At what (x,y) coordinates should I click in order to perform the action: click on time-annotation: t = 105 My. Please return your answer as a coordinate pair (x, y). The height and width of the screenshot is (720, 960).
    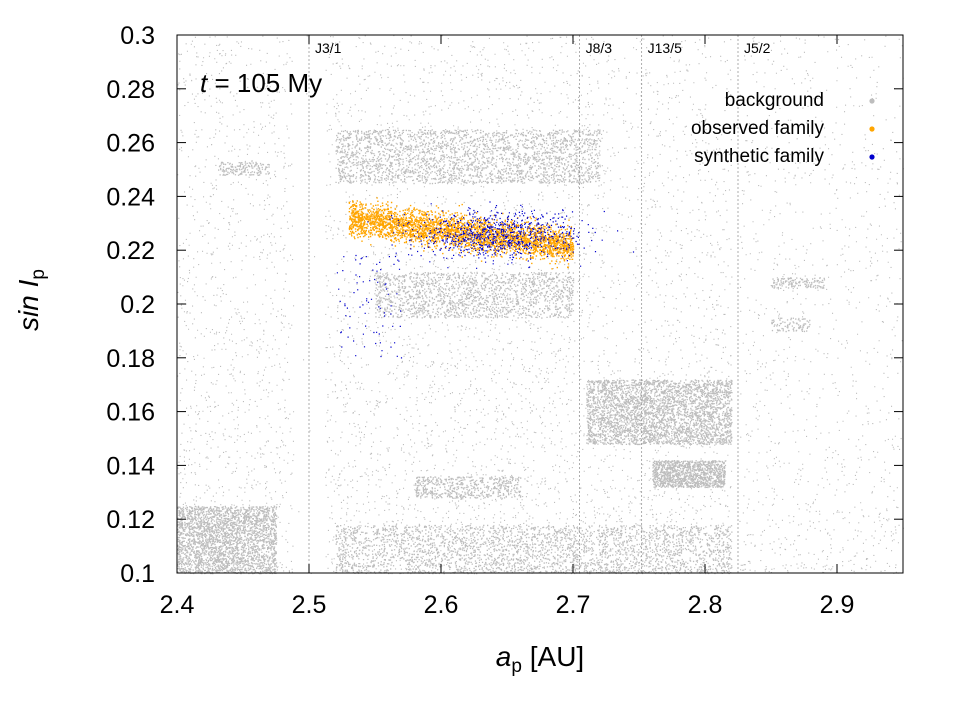
    Looking at the image, I should click on (261, 83).